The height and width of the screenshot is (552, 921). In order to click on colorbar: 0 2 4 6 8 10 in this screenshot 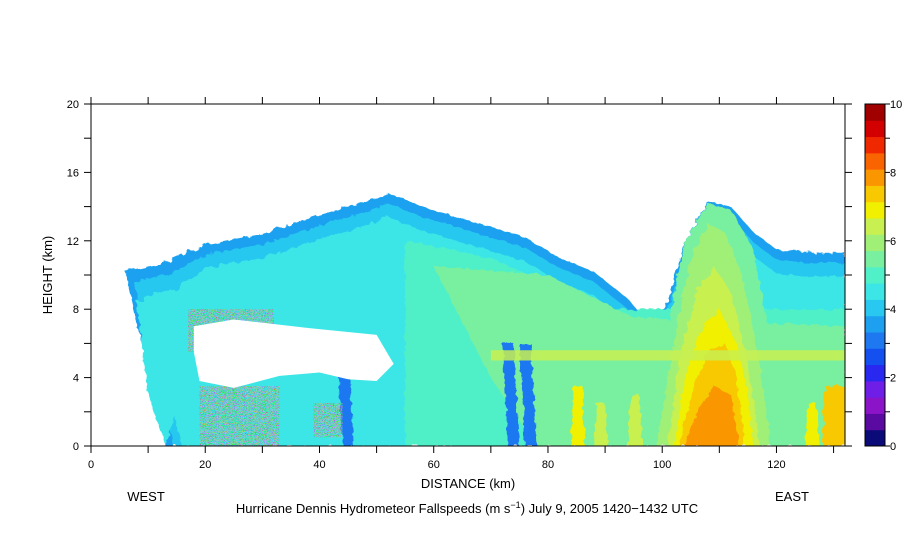, I will do `click(883, 276)`.